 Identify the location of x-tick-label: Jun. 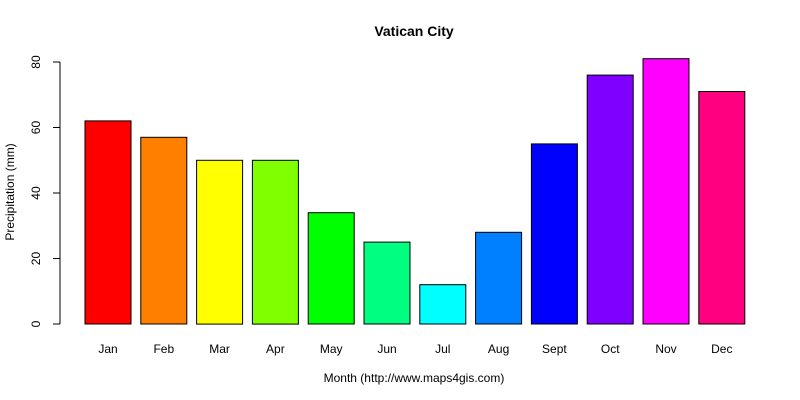
(386, 349).